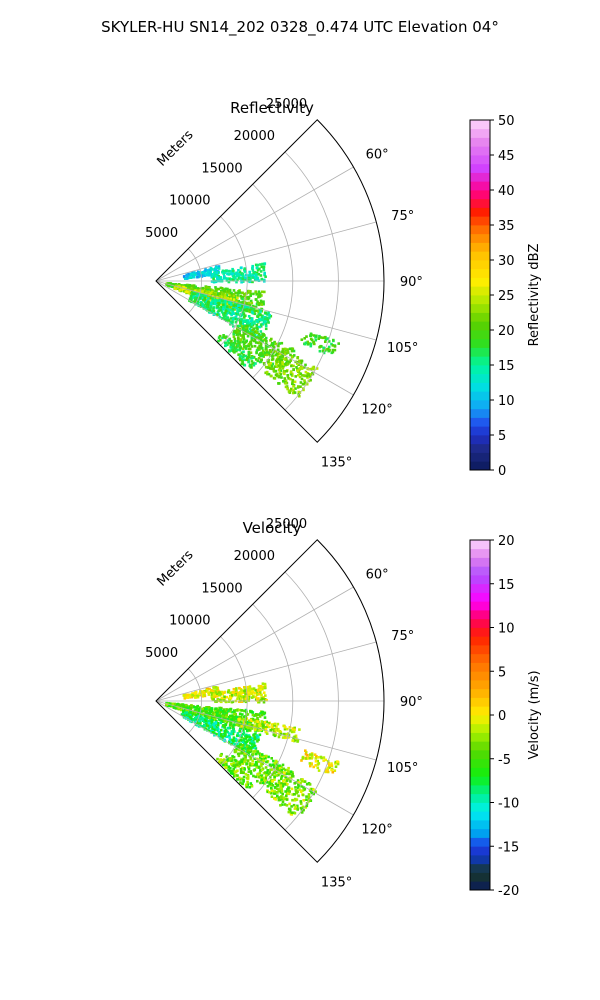  Describe the element at coordinates (502, 436) in the screenshot. I see `colorbar-tick-label: 5` at that location.